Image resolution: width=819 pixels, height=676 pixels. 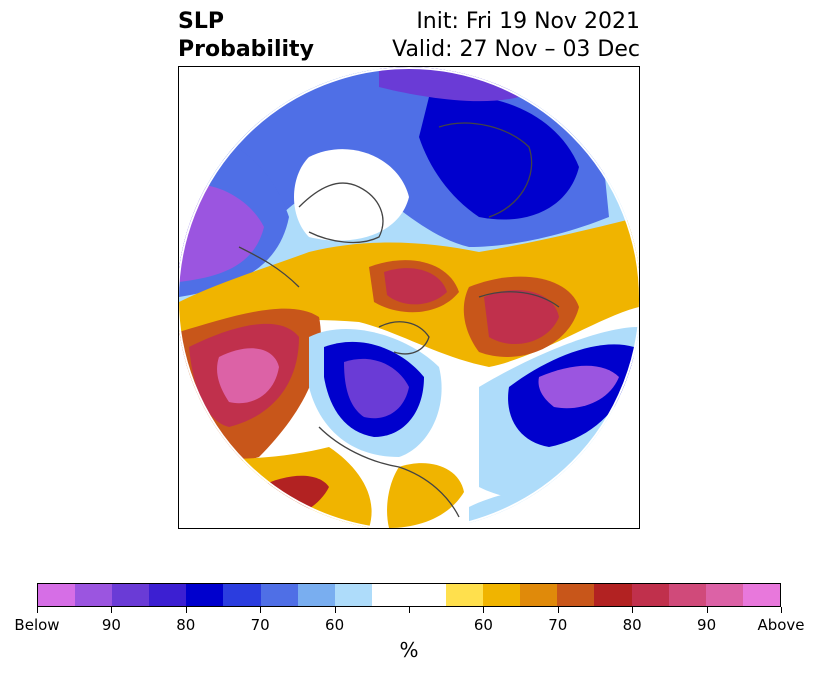 I want to click on above-southeast, so click(x=425, y=495).